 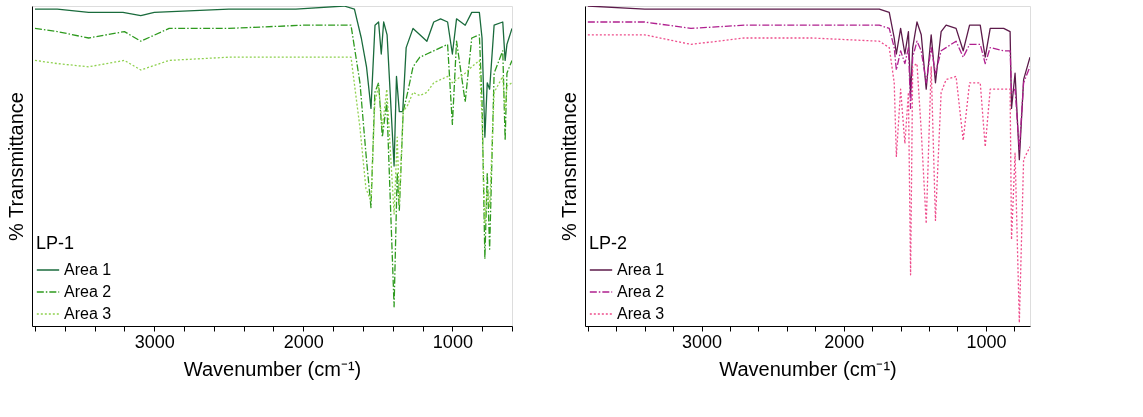 What do you see at coordinates (608, 243) in the screenshot?
I see `legend-title: LP-2` at bounding box center [608, 243].